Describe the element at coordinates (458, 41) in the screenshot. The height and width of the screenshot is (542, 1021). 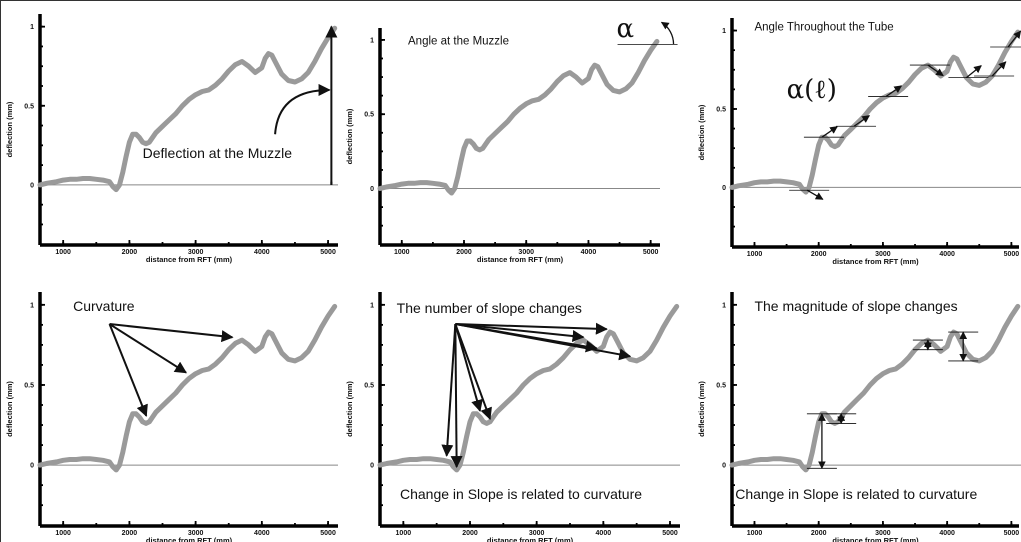
I see `angle-at-muzzle-title: Angle at the Muzzle` at that location.